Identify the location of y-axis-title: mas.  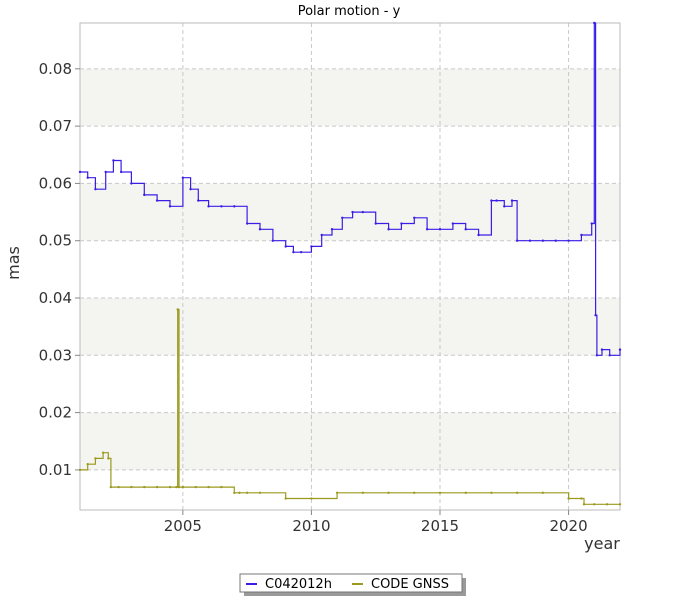
(13, 263).